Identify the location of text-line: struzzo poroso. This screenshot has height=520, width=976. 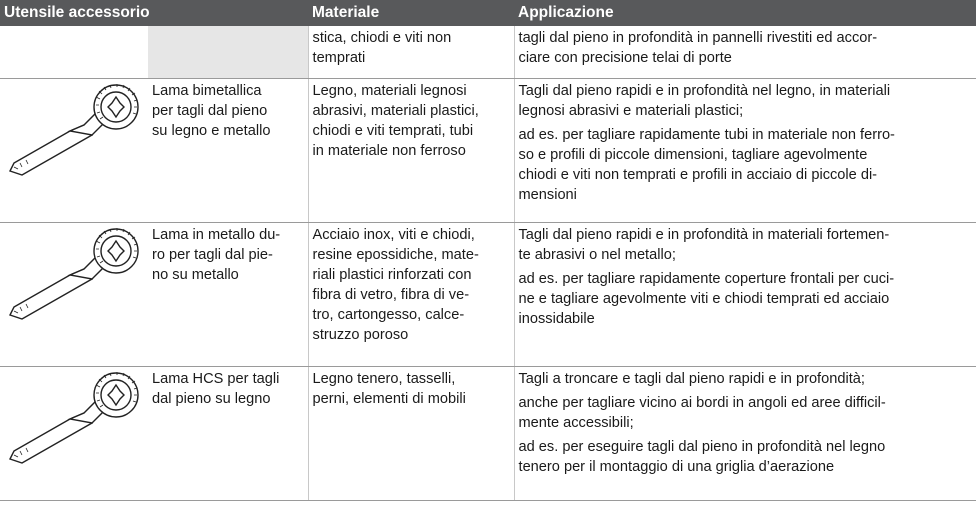
(360, 334).